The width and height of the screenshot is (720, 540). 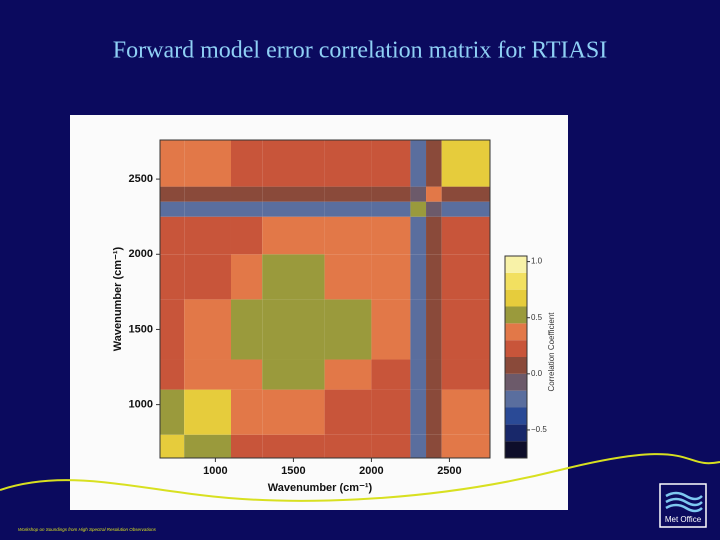 What do you see at coordinates (141, 179) in the screenshot?
I see `y-tick-label: 2500` at bounding box center [141, 179].